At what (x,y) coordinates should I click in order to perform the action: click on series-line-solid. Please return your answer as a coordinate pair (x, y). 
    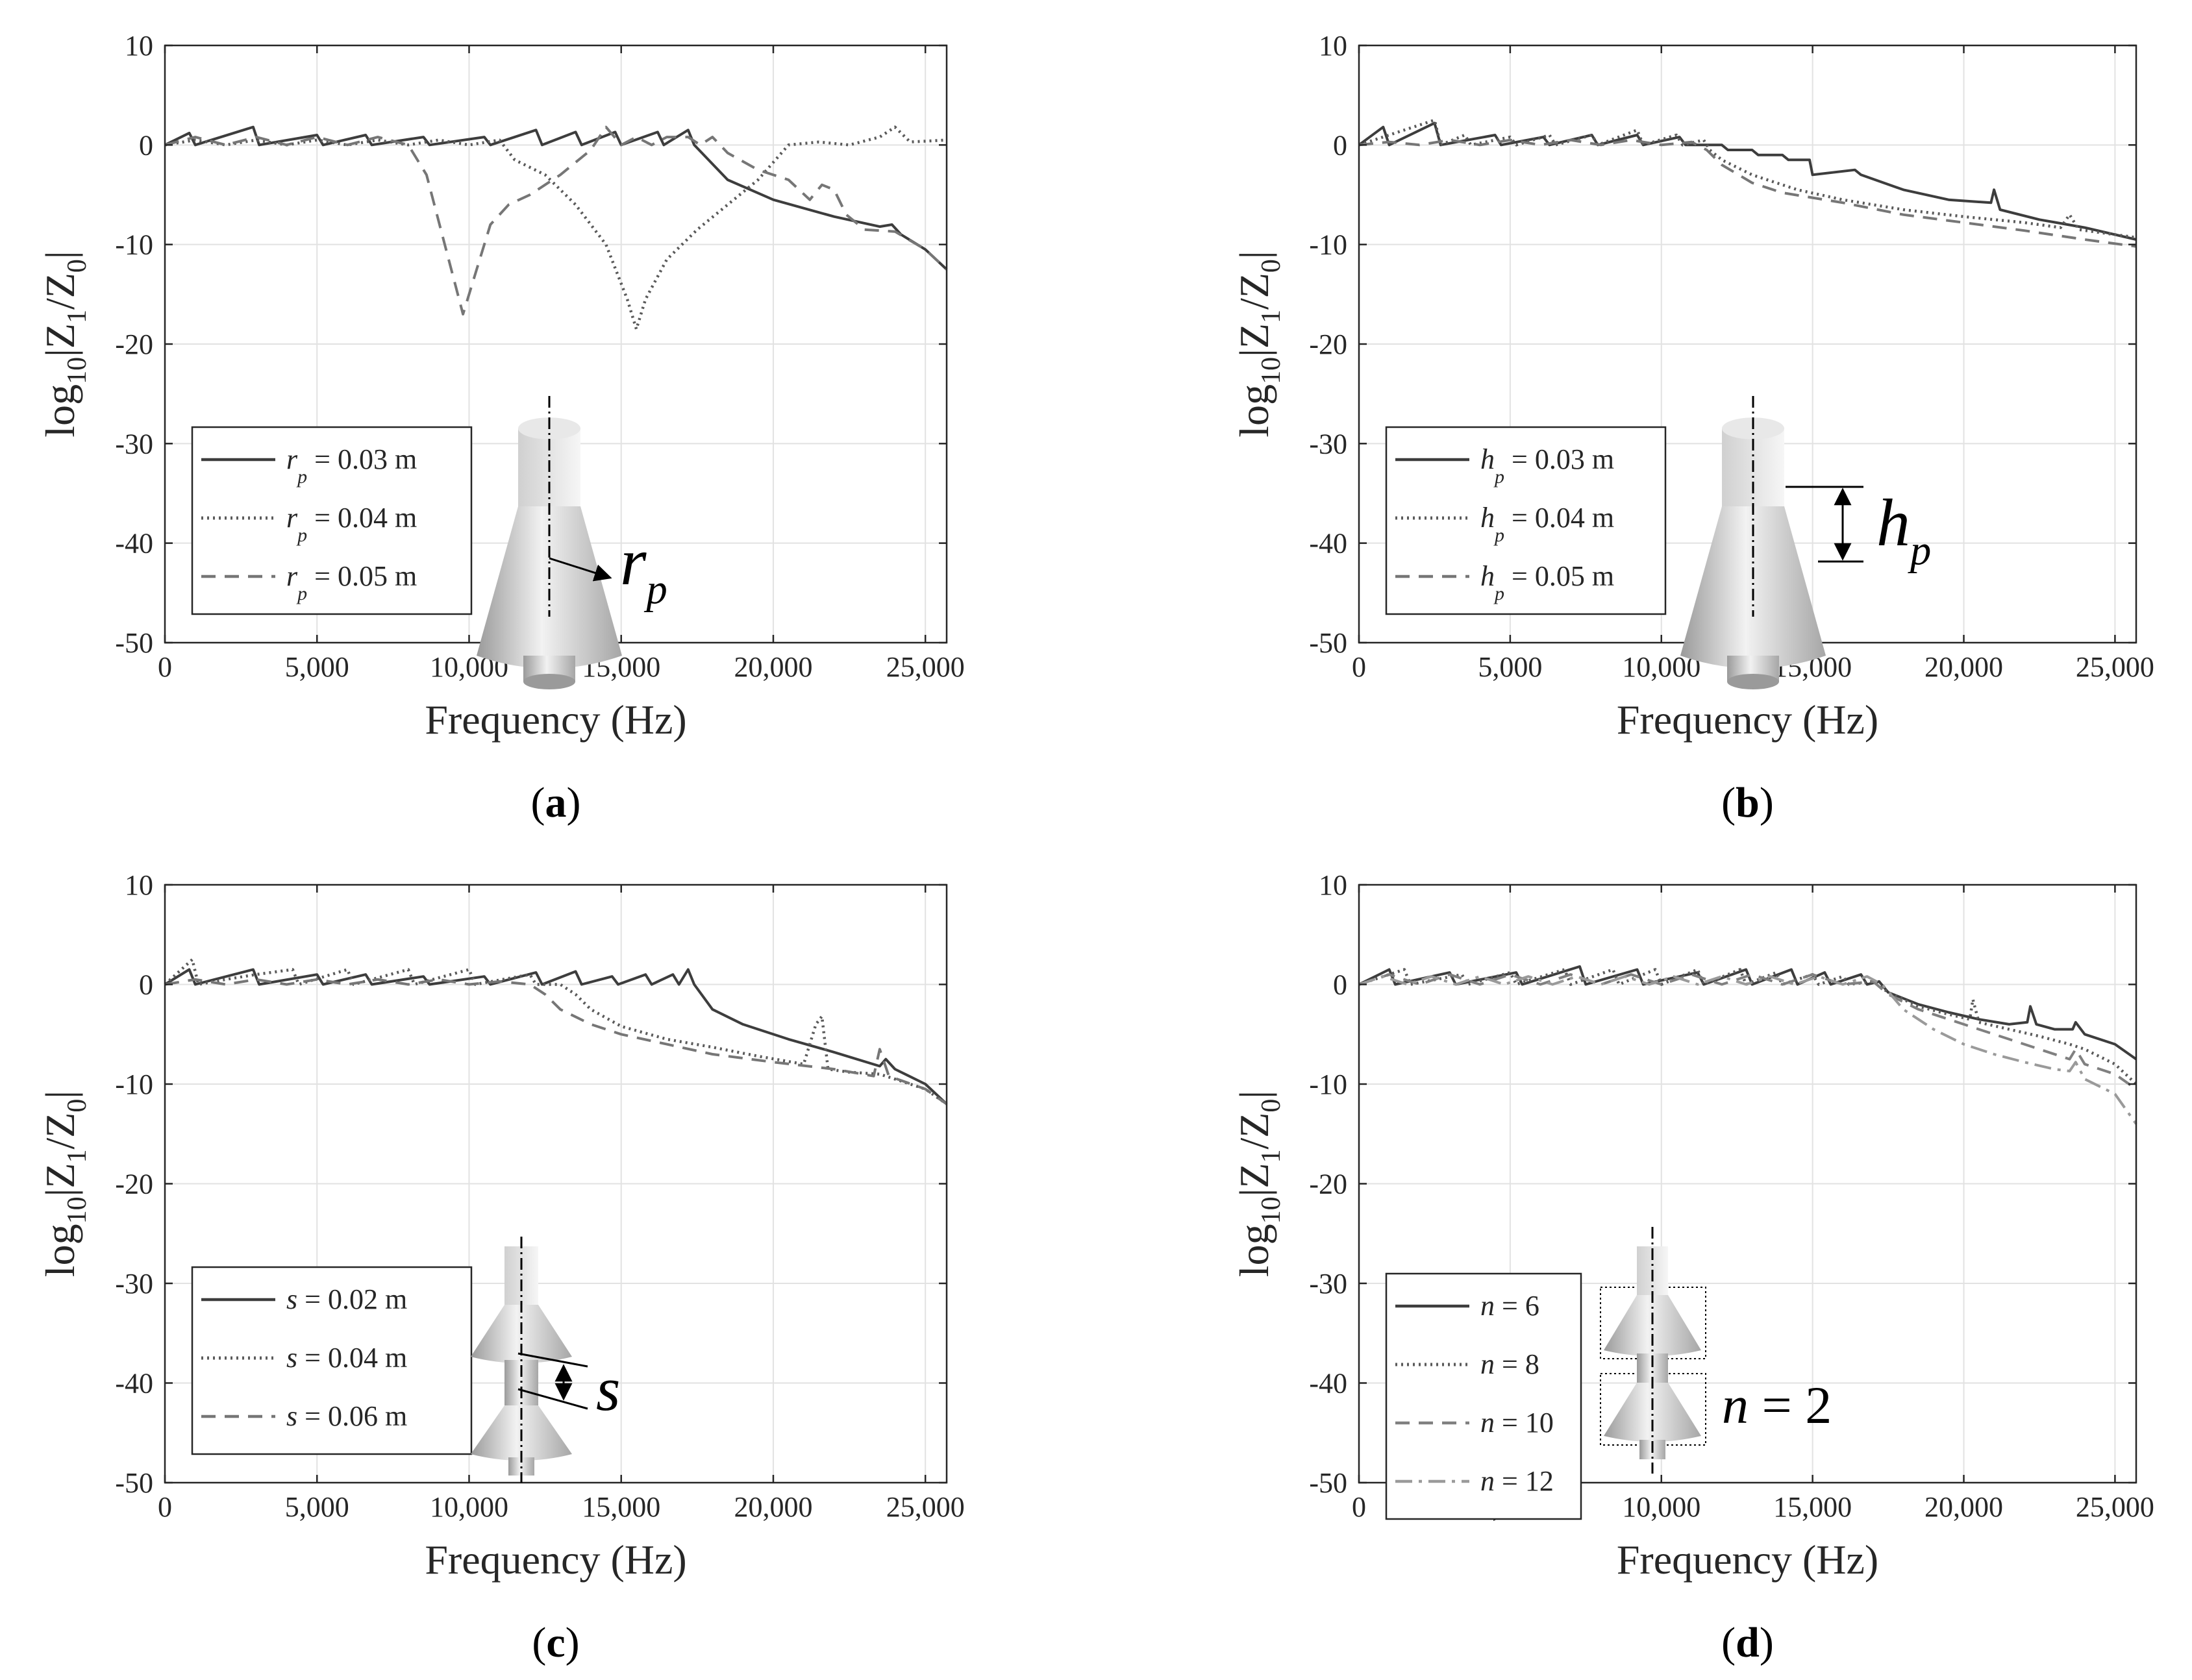
    Looking at the image, I should click on (556, 198).